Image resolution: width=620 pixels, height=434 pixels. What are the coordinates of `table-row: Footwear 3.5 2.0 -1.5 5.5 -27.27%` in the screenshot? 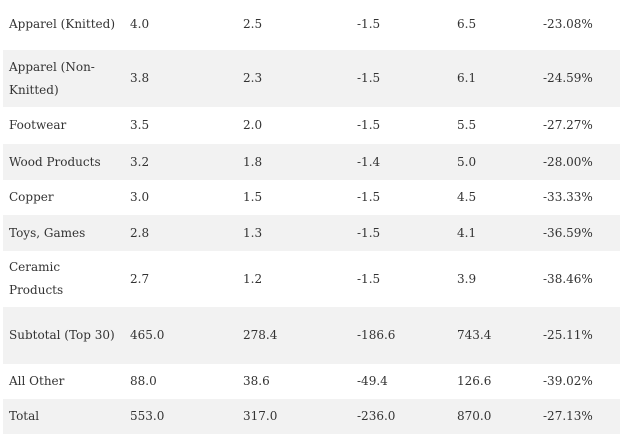 It's located at (311, 125).